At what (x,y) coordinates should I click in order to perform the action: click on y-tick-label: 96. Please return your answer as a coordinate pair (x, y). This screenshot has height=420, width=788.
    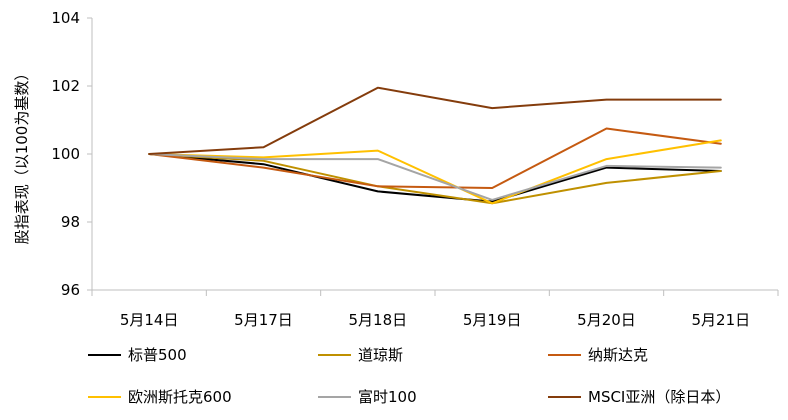
    Looking at the image, I should click on (70, 290).